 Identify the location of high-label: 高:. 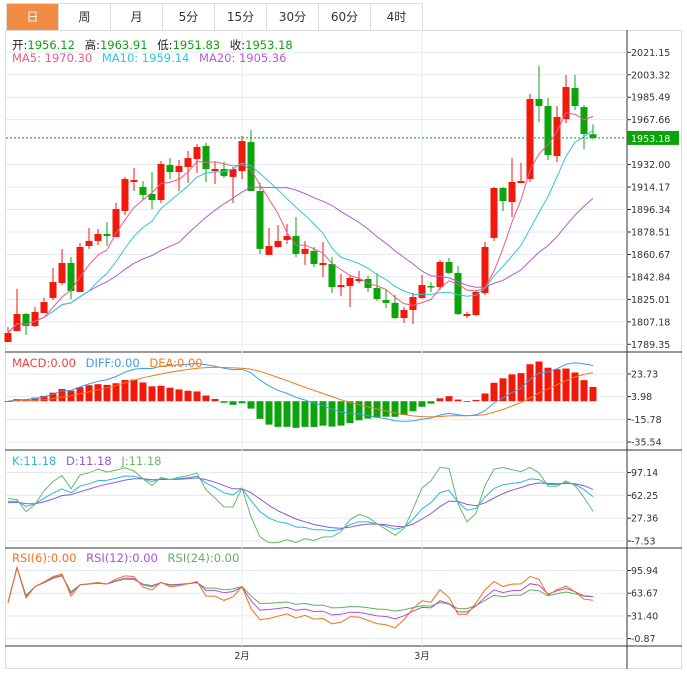
(92, 45).